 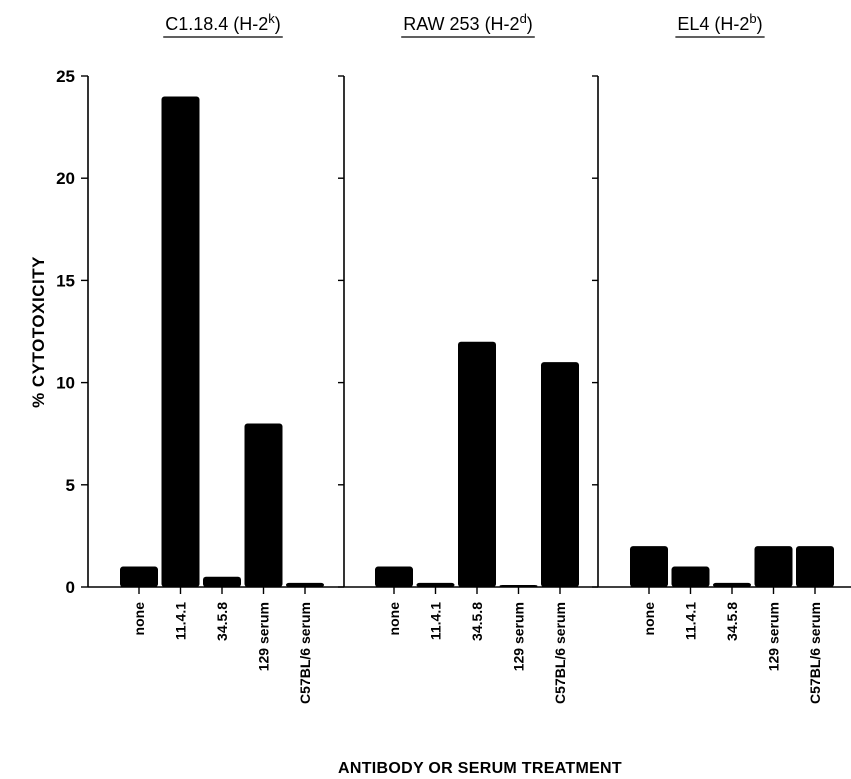 What do you see at coordinates (38, 332) in the screenshot?
I see `y-axis-label: % CYTOTOXICITY` at bounding box center [38, 332].